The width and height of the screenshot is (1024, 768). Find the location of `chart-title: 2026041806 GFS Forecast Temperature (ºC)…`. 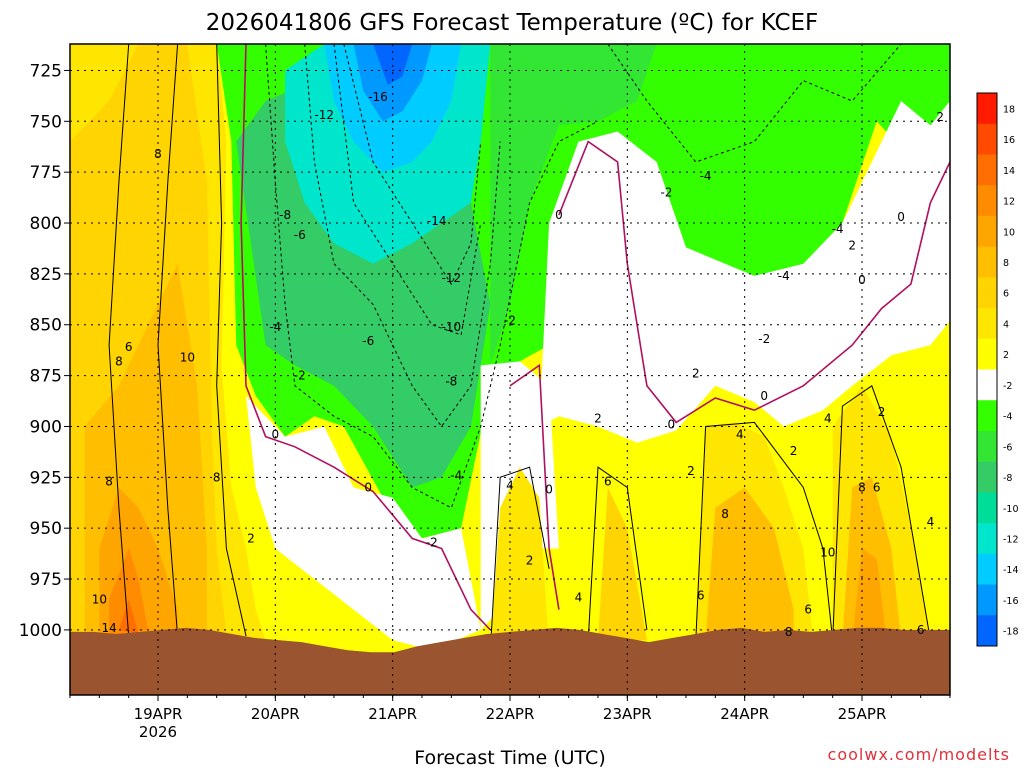

chart-title: 2026041806 GFS Forecast Temperature (ºC)… is located at coordinates (512, 23).